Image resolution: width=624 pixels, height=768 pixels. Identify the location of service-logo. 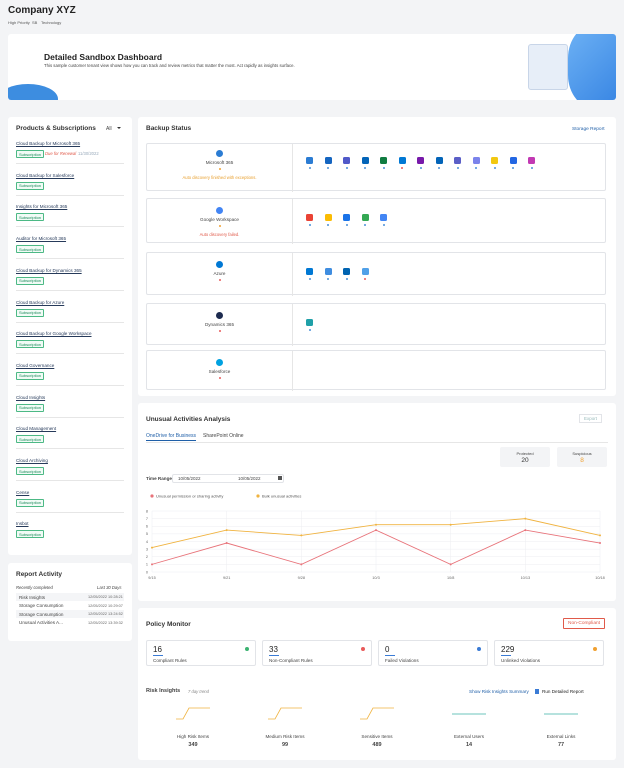
(219, 315).